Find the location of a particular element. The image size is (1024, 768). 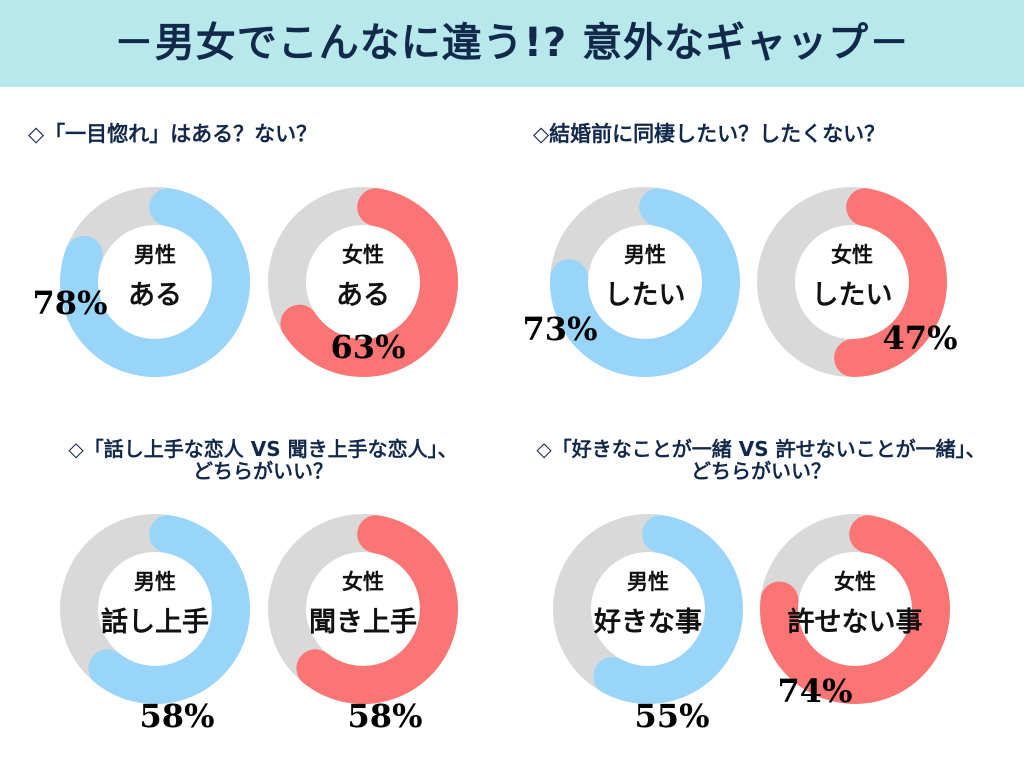

header-banner: －男女でこんなに違う!? 意外なギャップ－ is located at coordinates (512, 43).